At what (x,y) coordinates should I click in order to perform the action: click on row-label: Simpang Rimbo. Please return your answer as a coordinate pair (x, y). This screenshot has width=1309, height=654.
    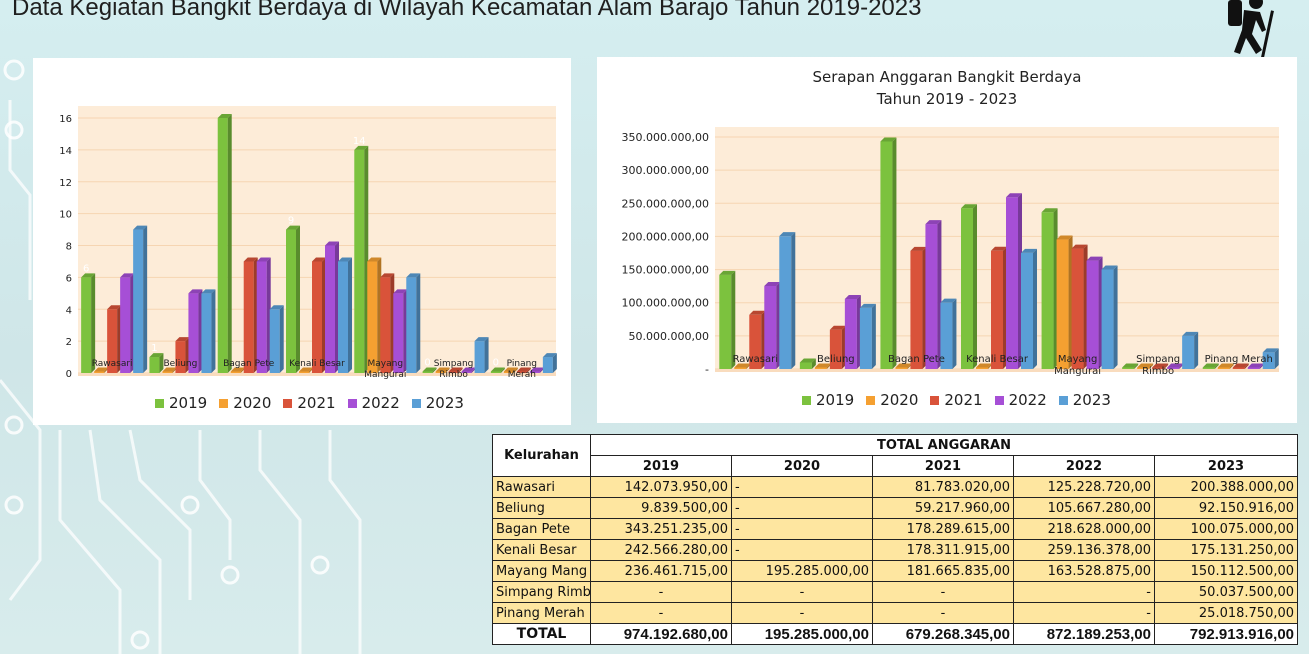
    Looking at the image, I should click on (541, 592).